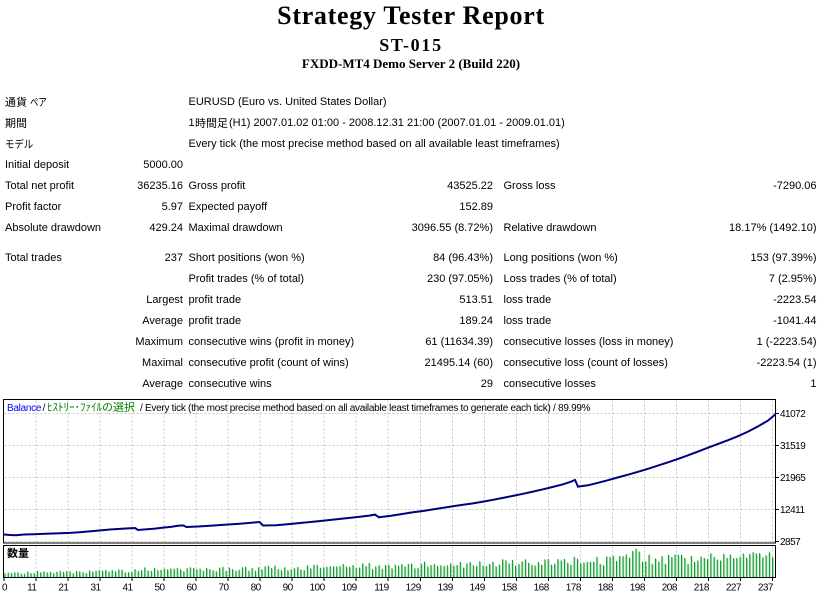 The image size is (830, 598). I want to click on svg-text: 21, so click(63, 588).